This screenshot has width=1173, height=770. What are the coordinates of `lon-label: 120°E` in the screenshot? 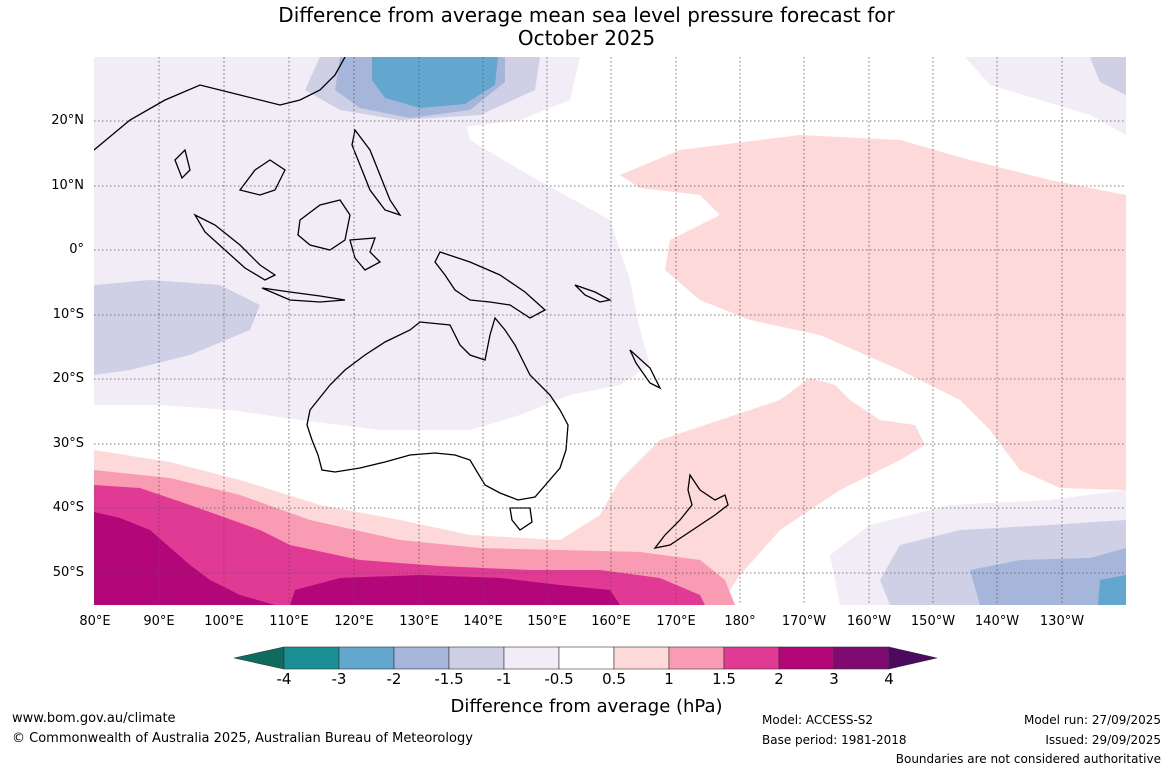 It's located at (354, 621).